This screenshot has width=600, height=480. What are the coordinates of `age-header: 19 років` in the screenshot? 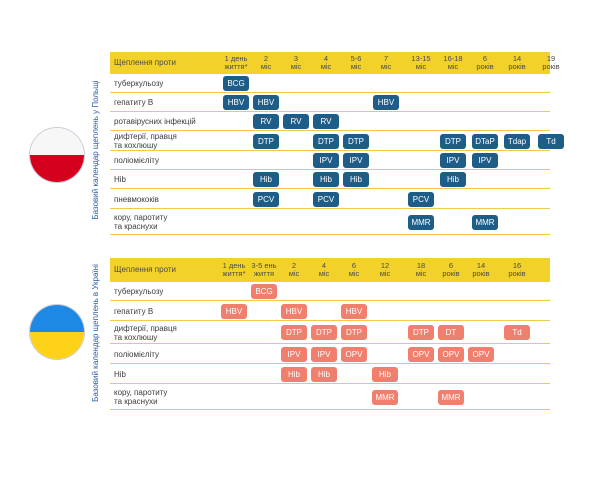 It's located at (551, 63).